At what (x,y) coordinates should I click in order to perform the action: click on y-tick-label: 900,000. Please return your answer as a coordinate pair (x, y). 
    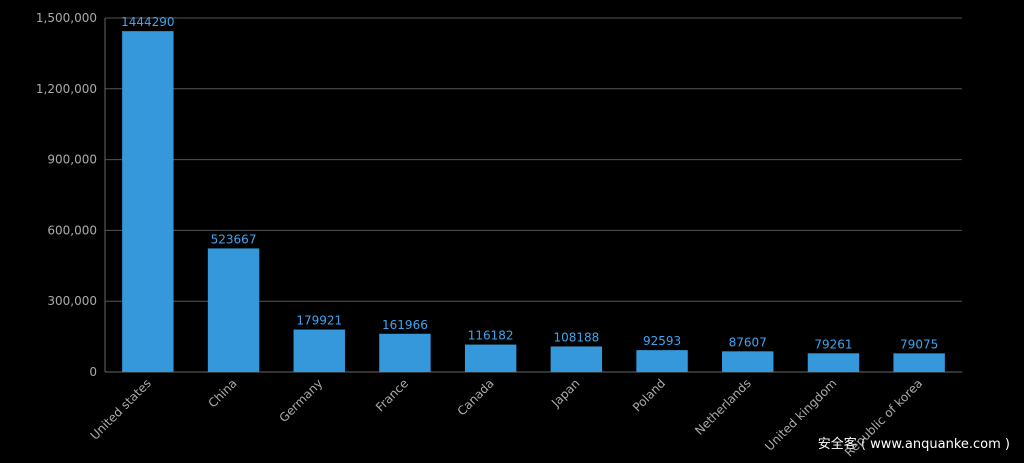
    Looking at the image, I should click on (72, 160).